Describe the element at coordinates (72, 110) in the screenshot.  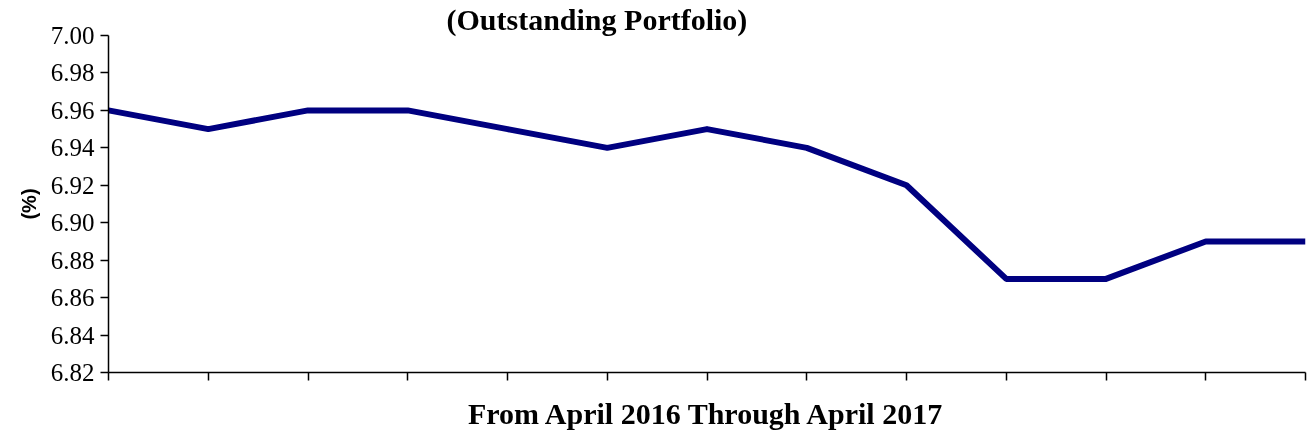
I see `y-tick-label: 6.96` at that location.